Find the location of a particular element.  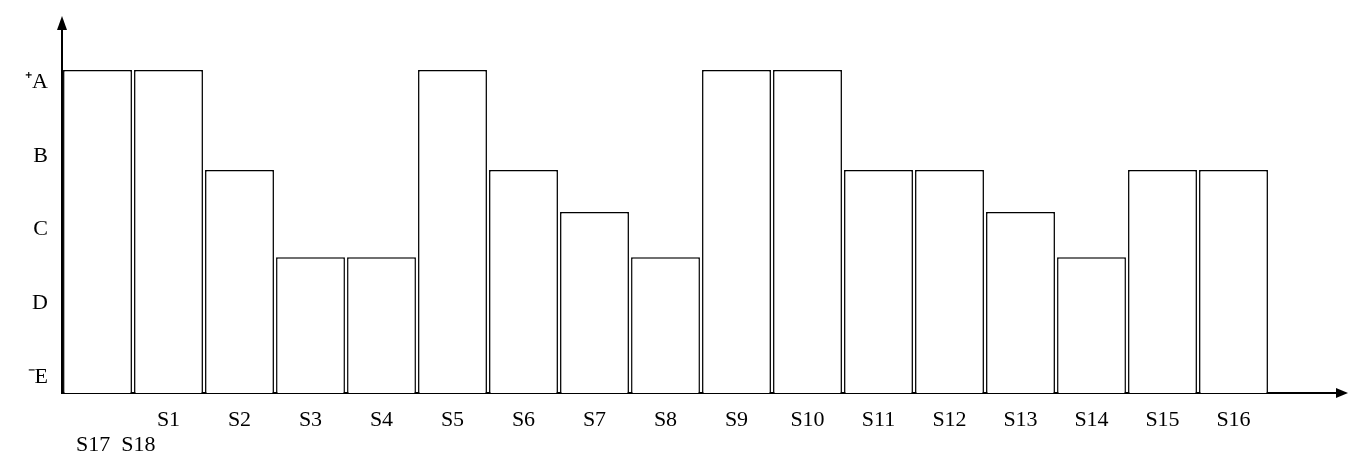

text: D is located at coordinates (40, 302).